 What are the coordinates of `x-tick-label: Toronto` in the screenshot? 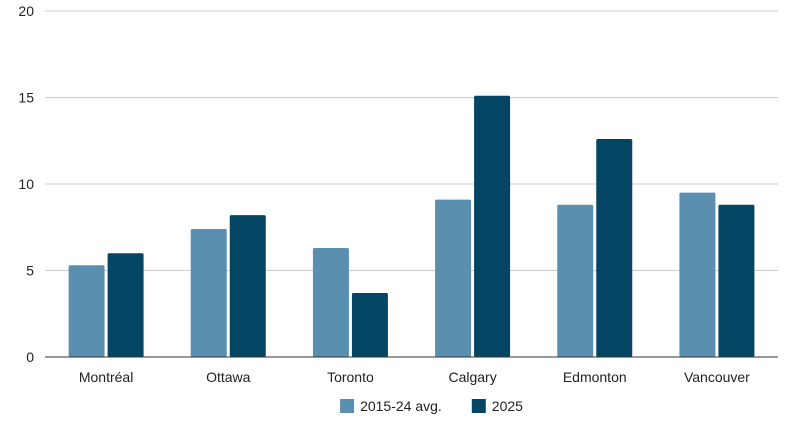 It's located at (350, 377).